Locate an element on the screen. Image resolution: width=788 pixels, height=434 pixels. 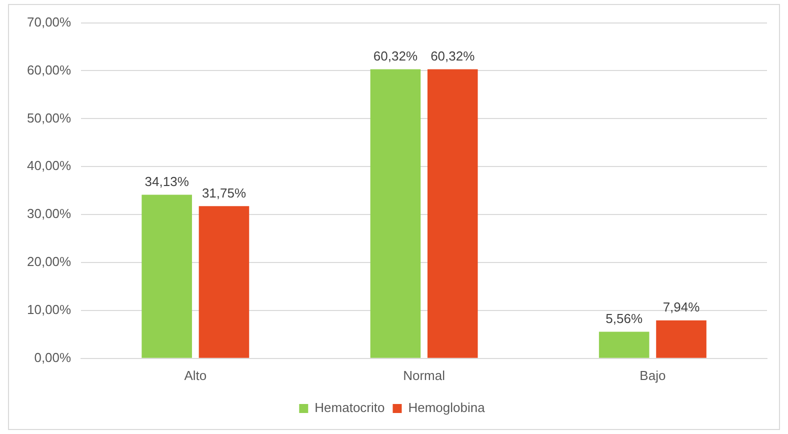
data-label: 31,75% is located at coordinates (224, 192).